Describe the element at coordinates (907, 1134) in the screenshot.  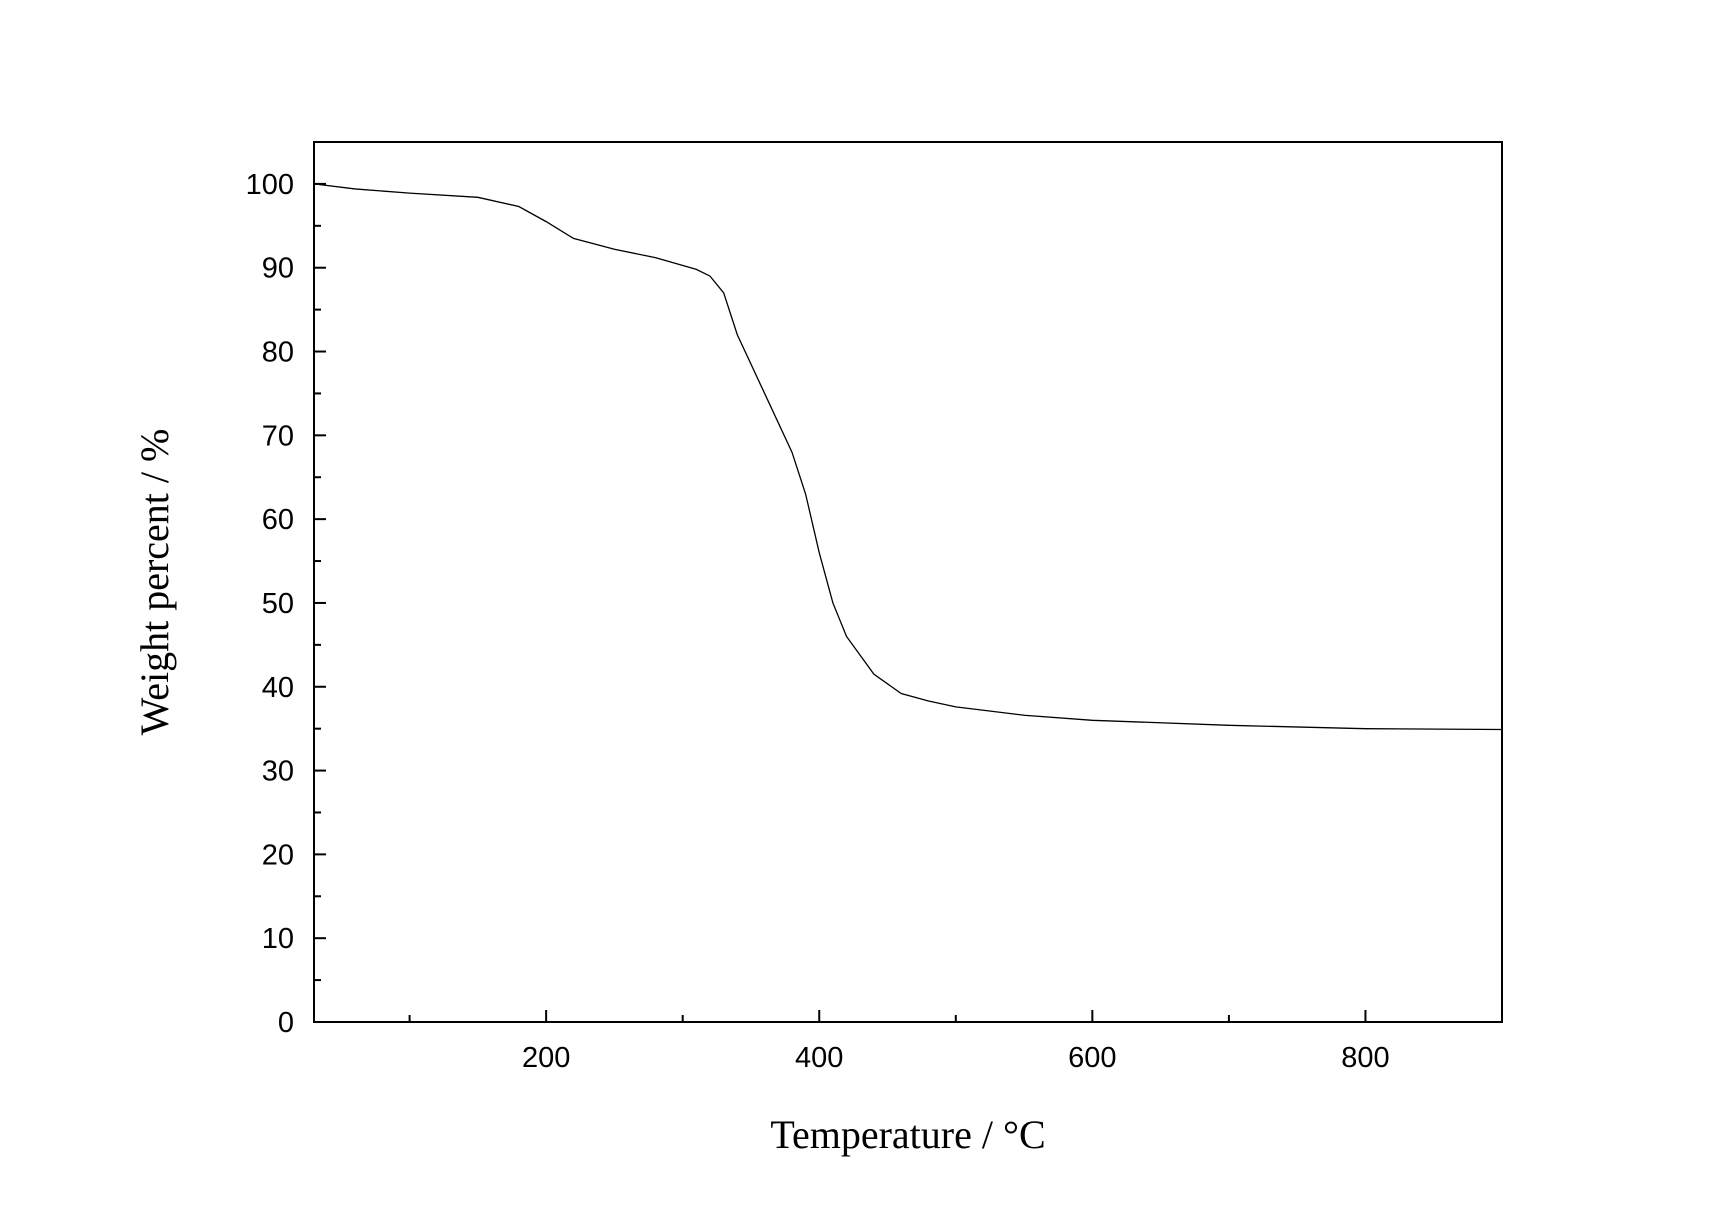
I see `x-axis-title: Temperature / °C` at that location.